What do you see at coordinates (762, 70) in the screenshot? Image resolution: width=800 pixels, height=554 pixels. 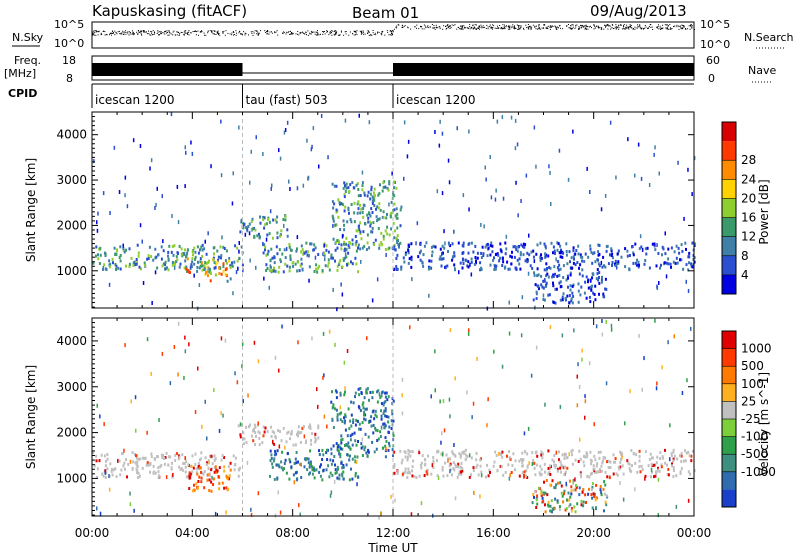 I see `nave-label: Nave` at bounding box center [762, 70].